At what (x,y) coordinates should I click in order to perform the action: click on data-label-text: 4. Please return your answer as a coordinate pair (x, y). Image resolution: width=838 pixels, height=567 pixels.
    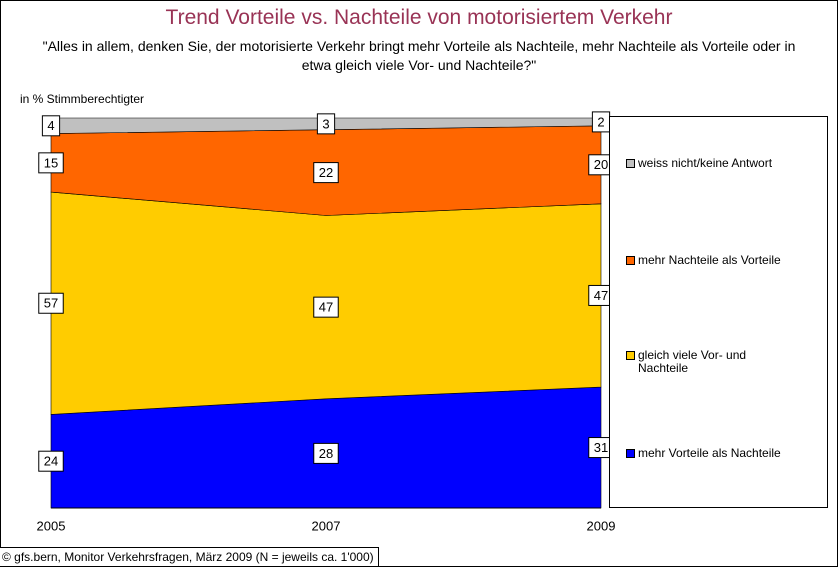
    Looking at the image, I should click on (50, 125).